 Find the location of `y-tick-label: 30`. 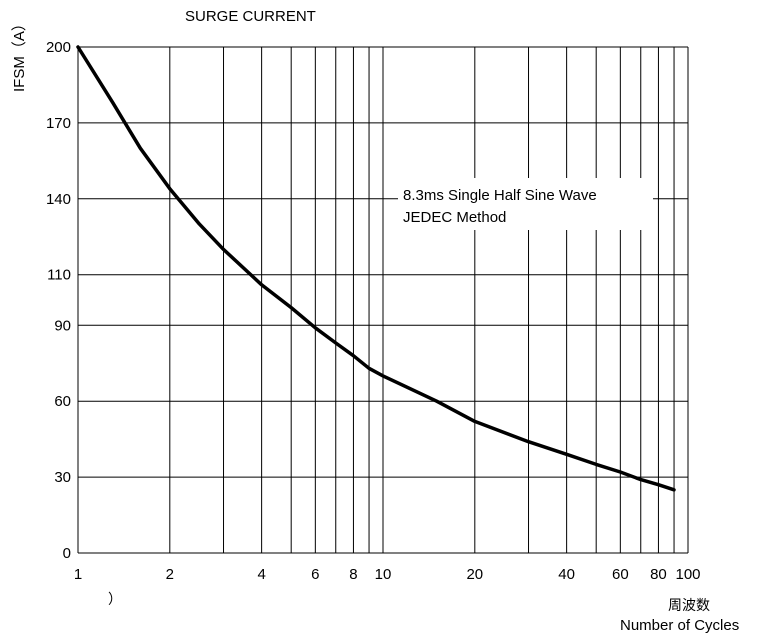

y-tick-label: 30 is located at coordinates (62, 477).